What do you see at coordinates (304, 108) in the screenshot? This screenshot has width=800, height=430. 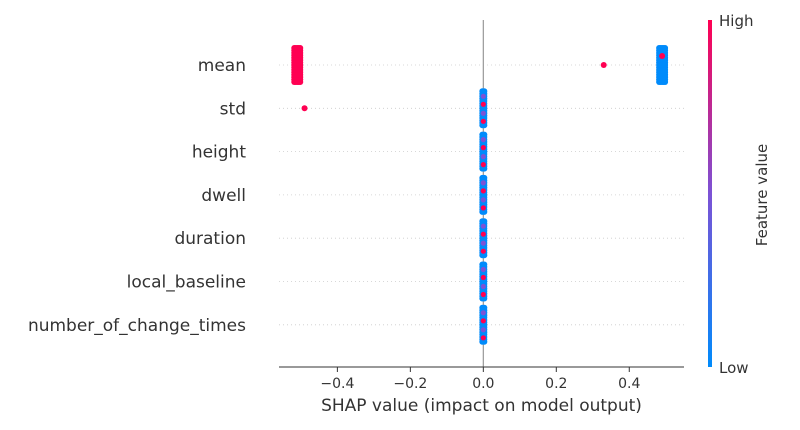 I see `point-std-outlier` at bounding box center [304, 108].